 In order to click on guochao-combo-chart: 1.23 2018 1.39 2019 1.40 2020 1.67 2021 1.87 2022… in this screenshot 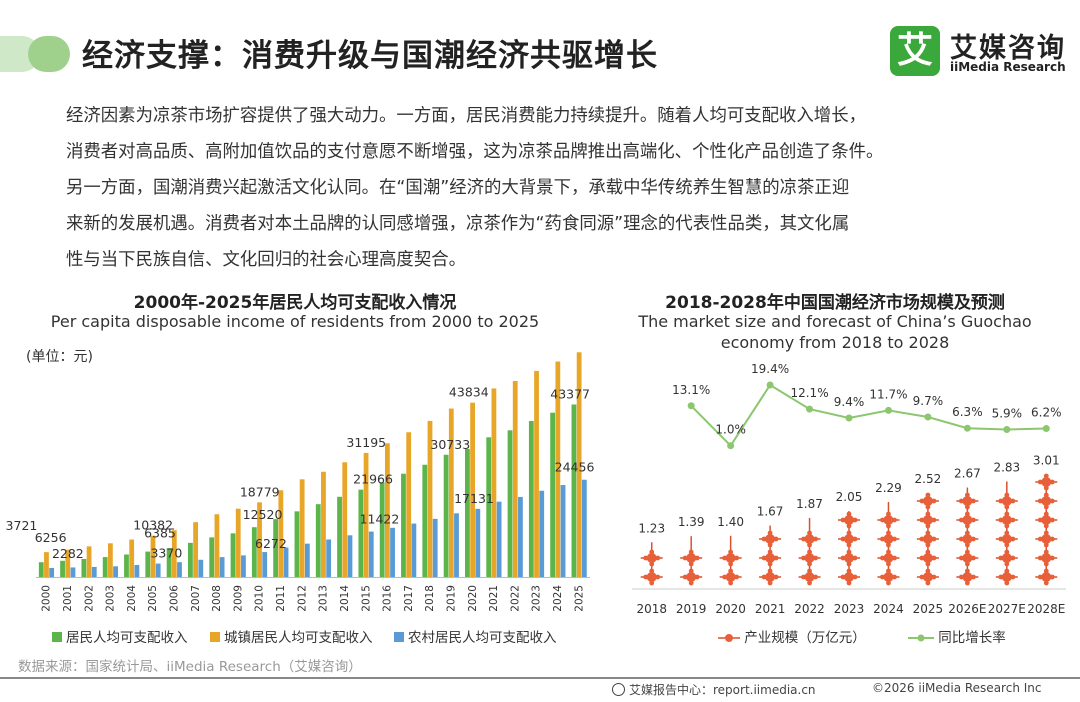, I will do `click(849, 489)`.